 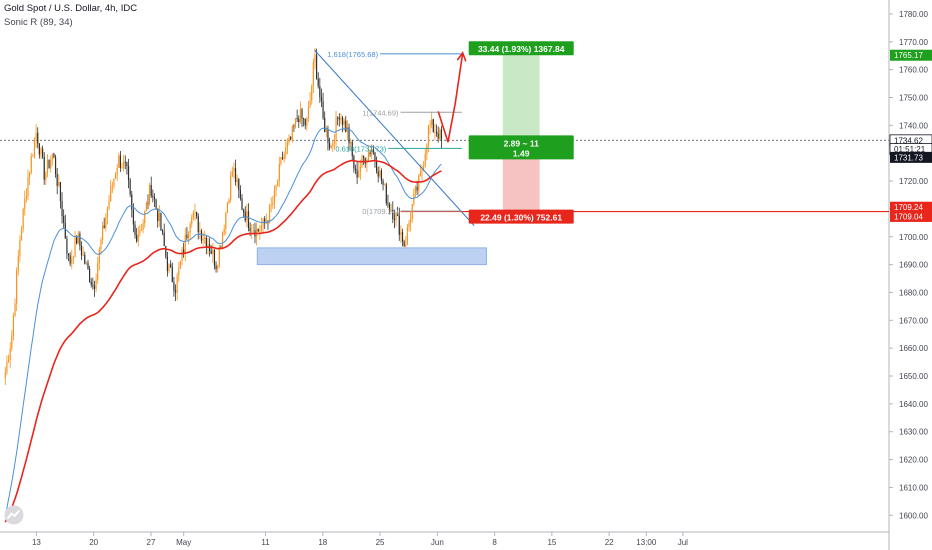 I want to click on risk-reward-label-text: 1.49, so click(x=521, y=153).